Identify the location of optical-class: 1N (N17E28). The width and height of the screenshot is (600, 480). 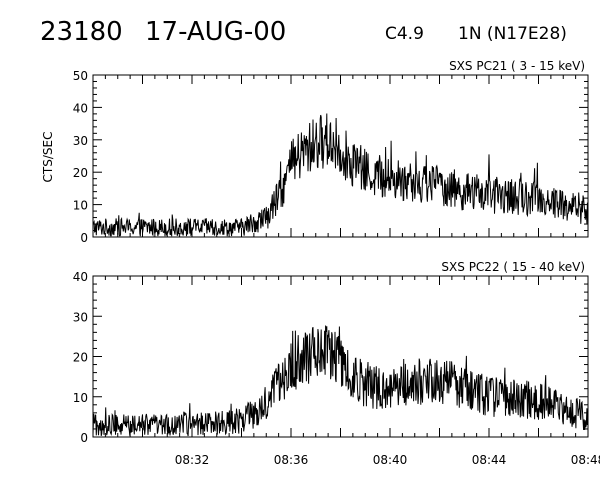
(512, 34).